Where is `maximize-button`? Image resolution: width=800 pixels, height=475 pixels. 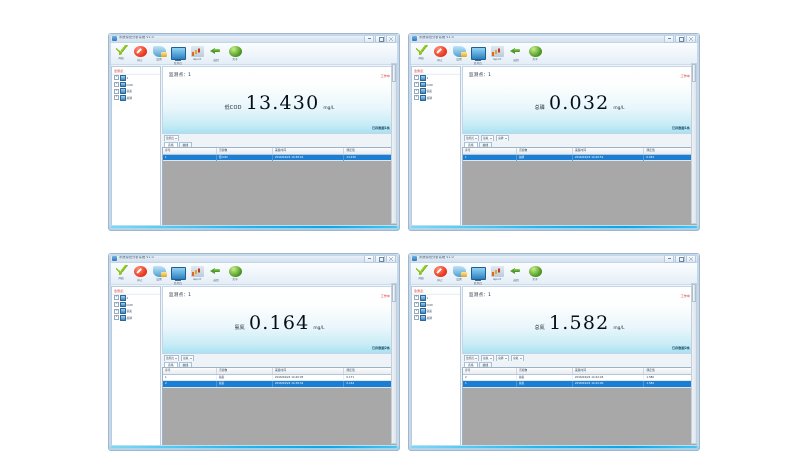
maximize-button is located at coordinates (380, 39).